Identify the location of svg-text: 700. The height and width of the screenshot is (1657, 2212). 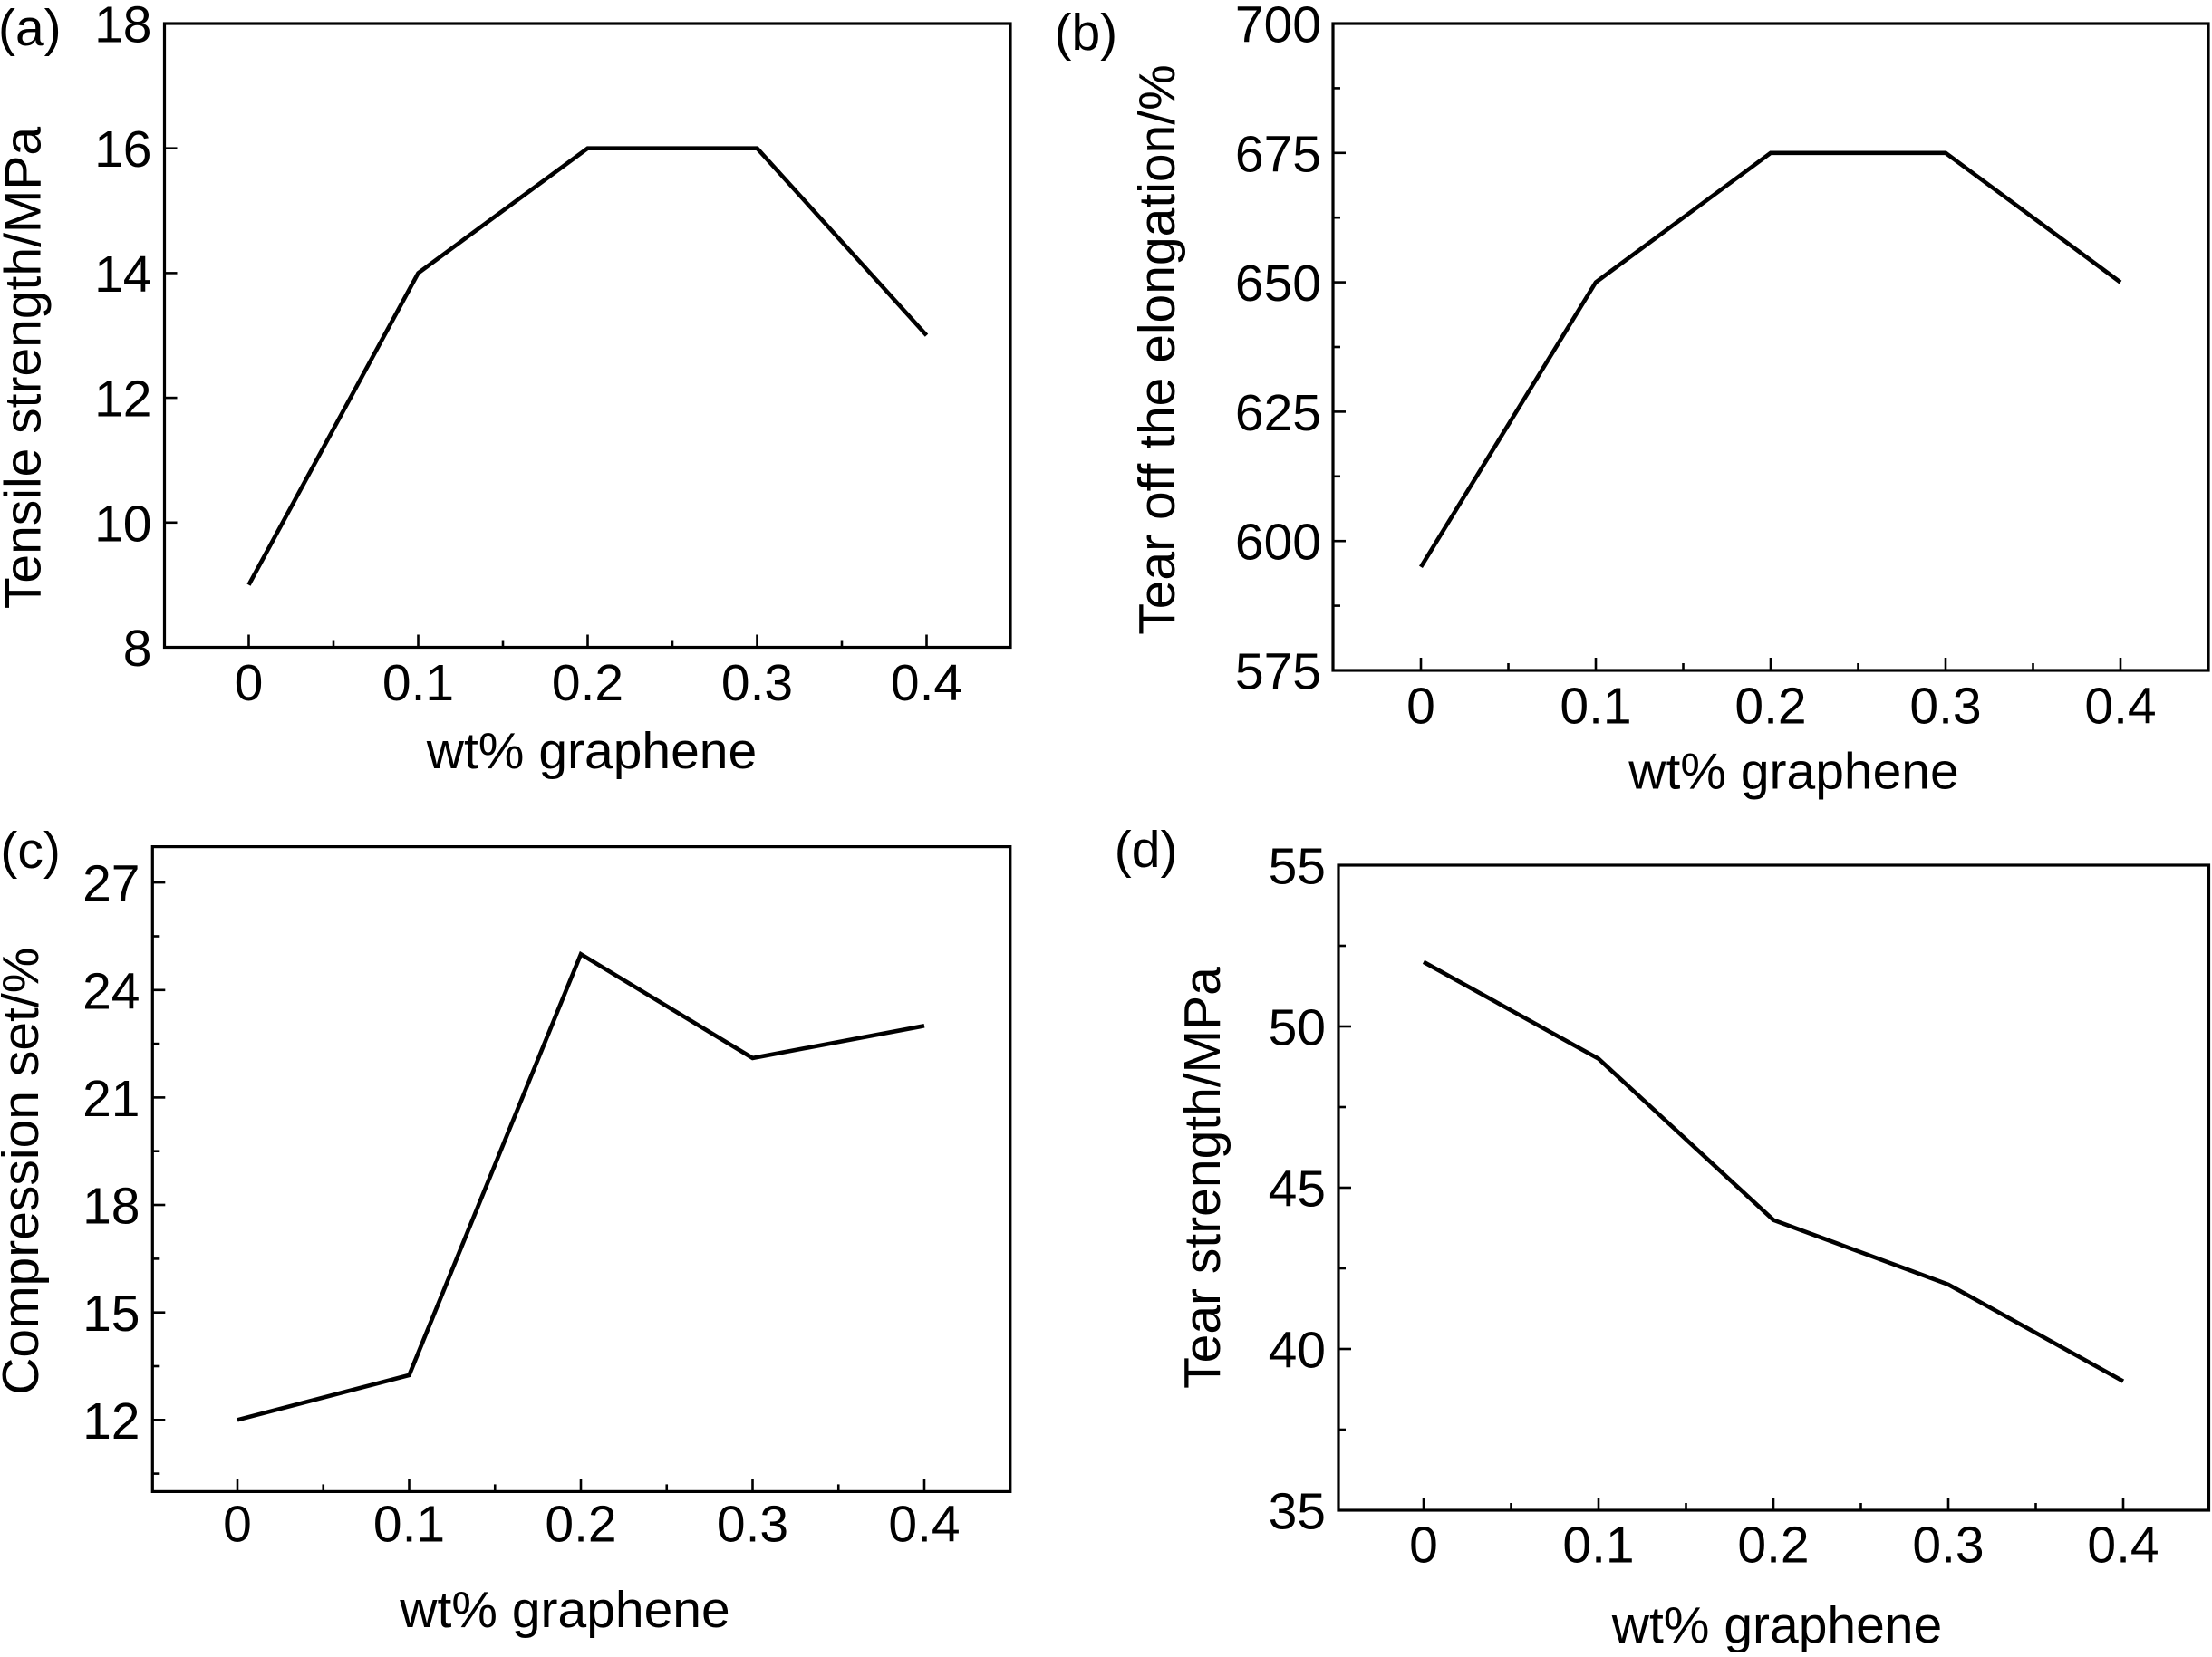
(1278, 27).